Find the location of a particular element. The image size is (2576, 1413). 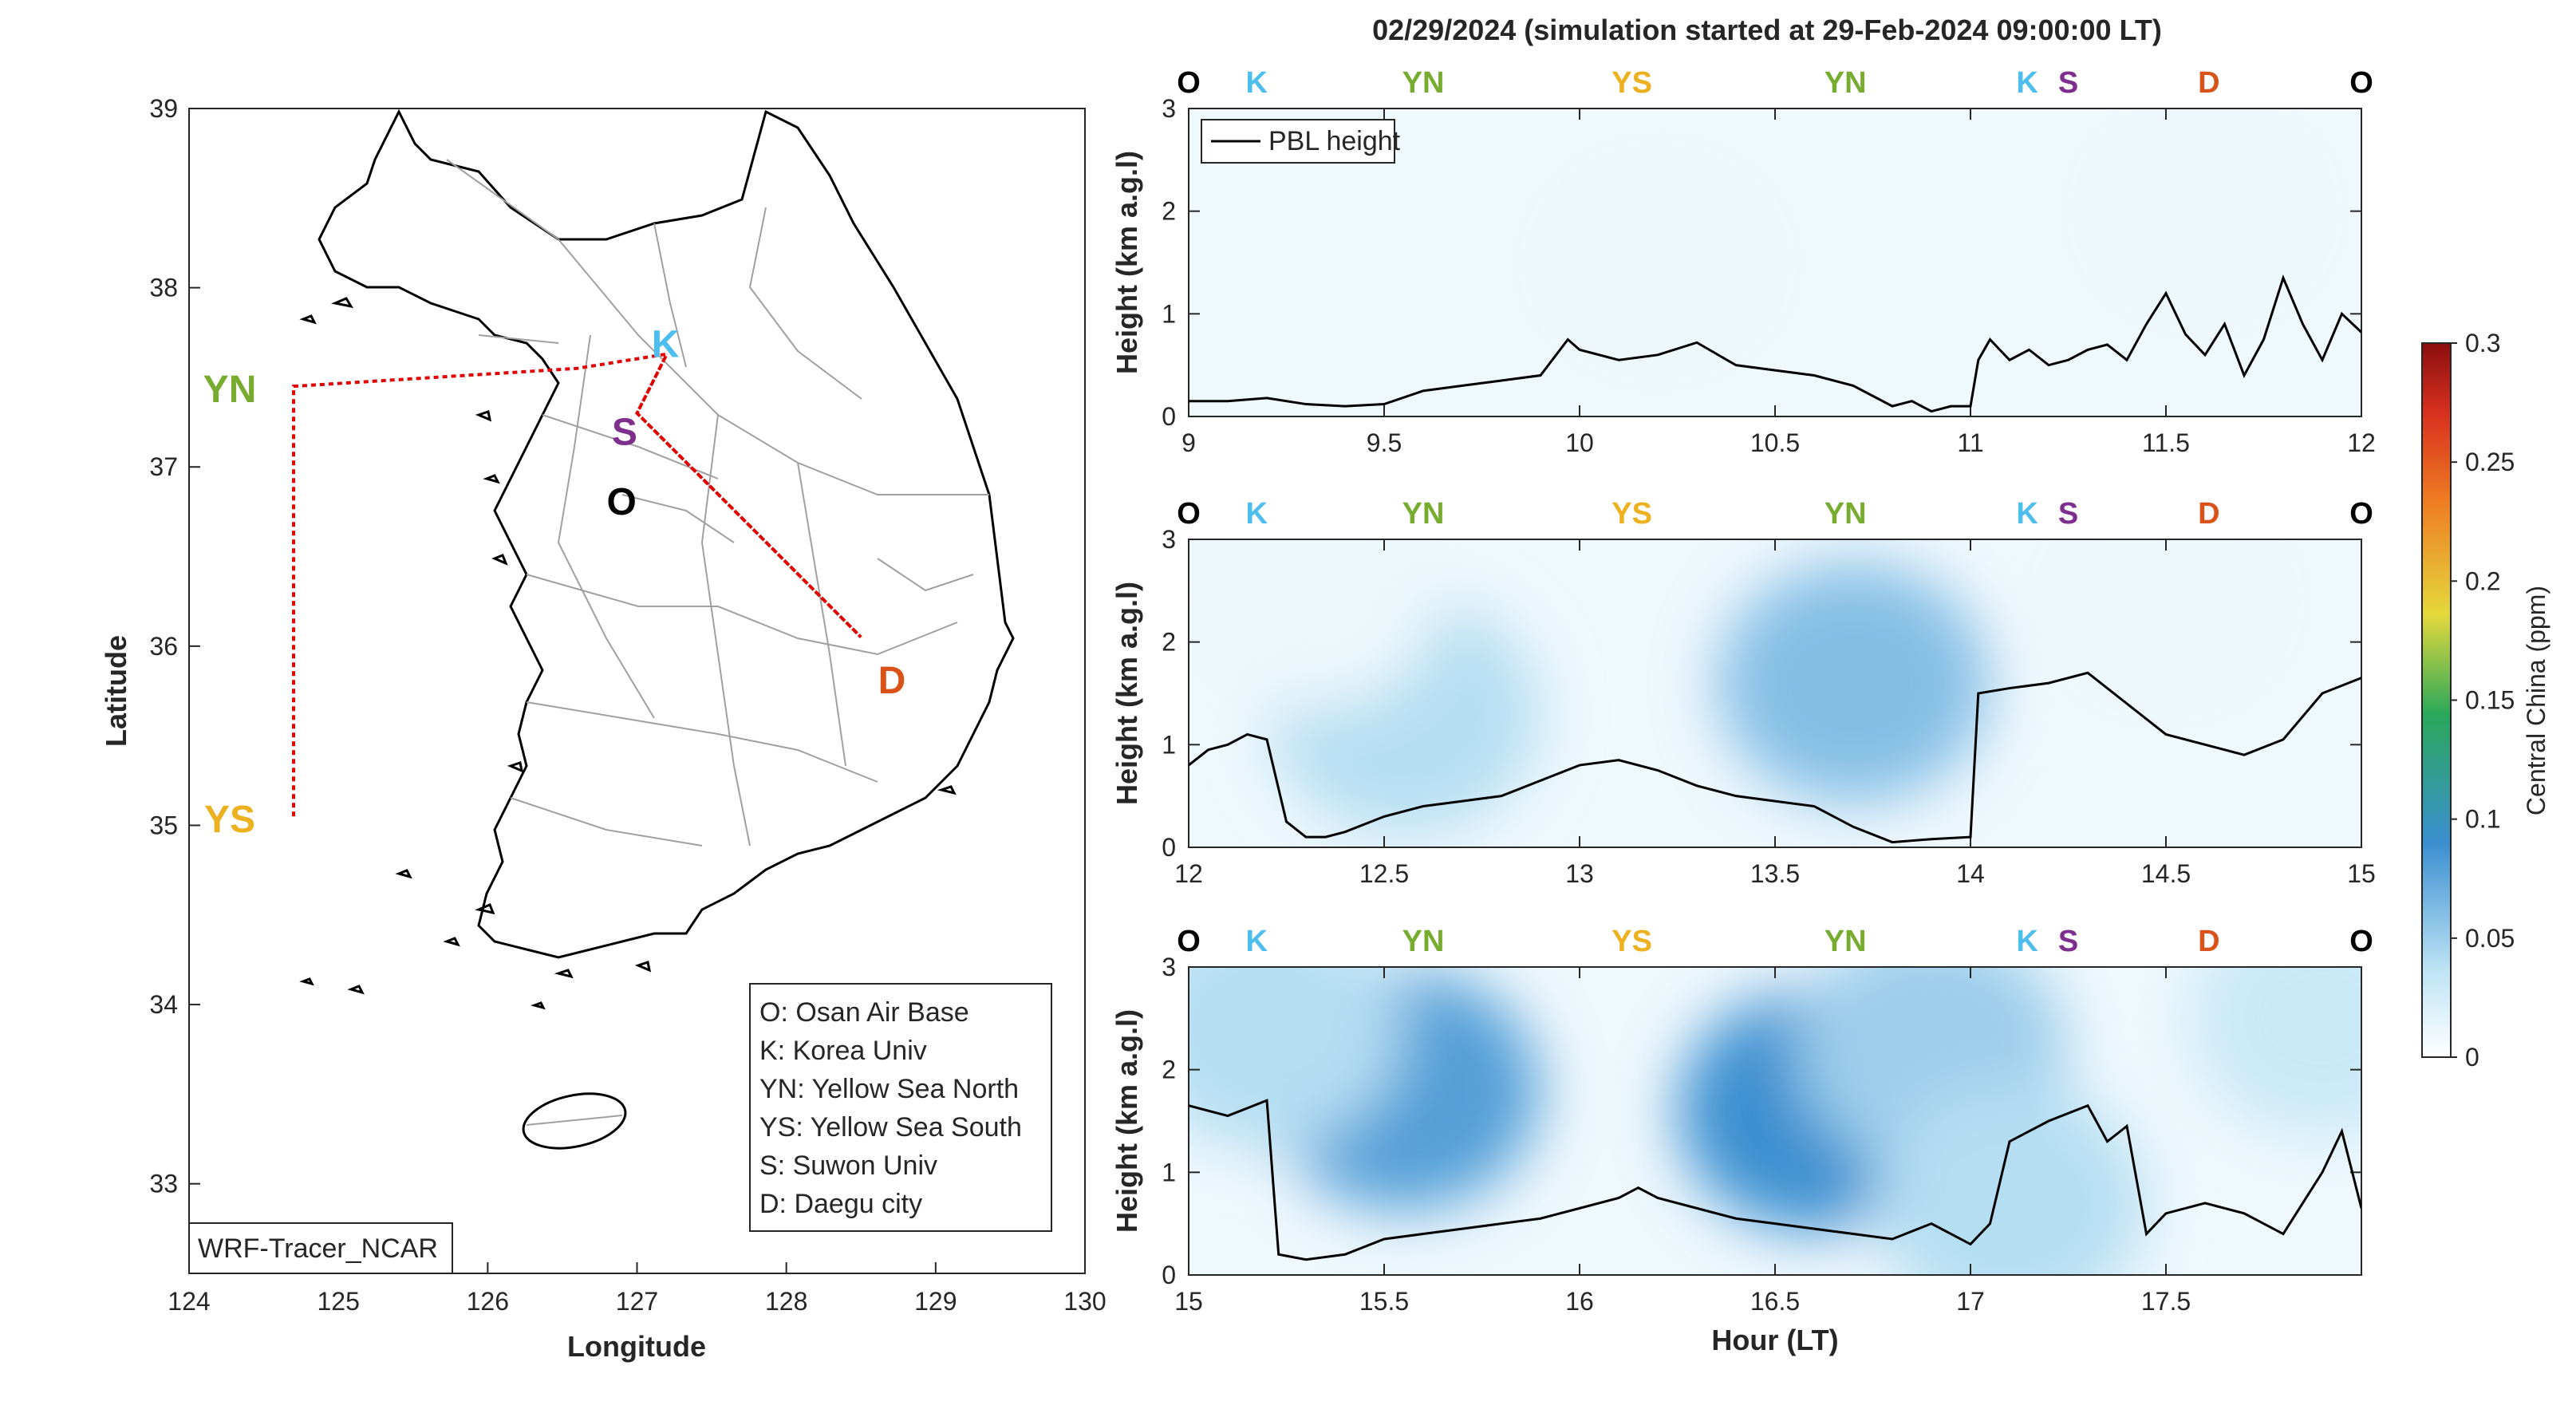

colorbar-ticks: 0 0.05 0.1 0.15 0.2 0.25 0.3 is located at coordinates (2483, 700).